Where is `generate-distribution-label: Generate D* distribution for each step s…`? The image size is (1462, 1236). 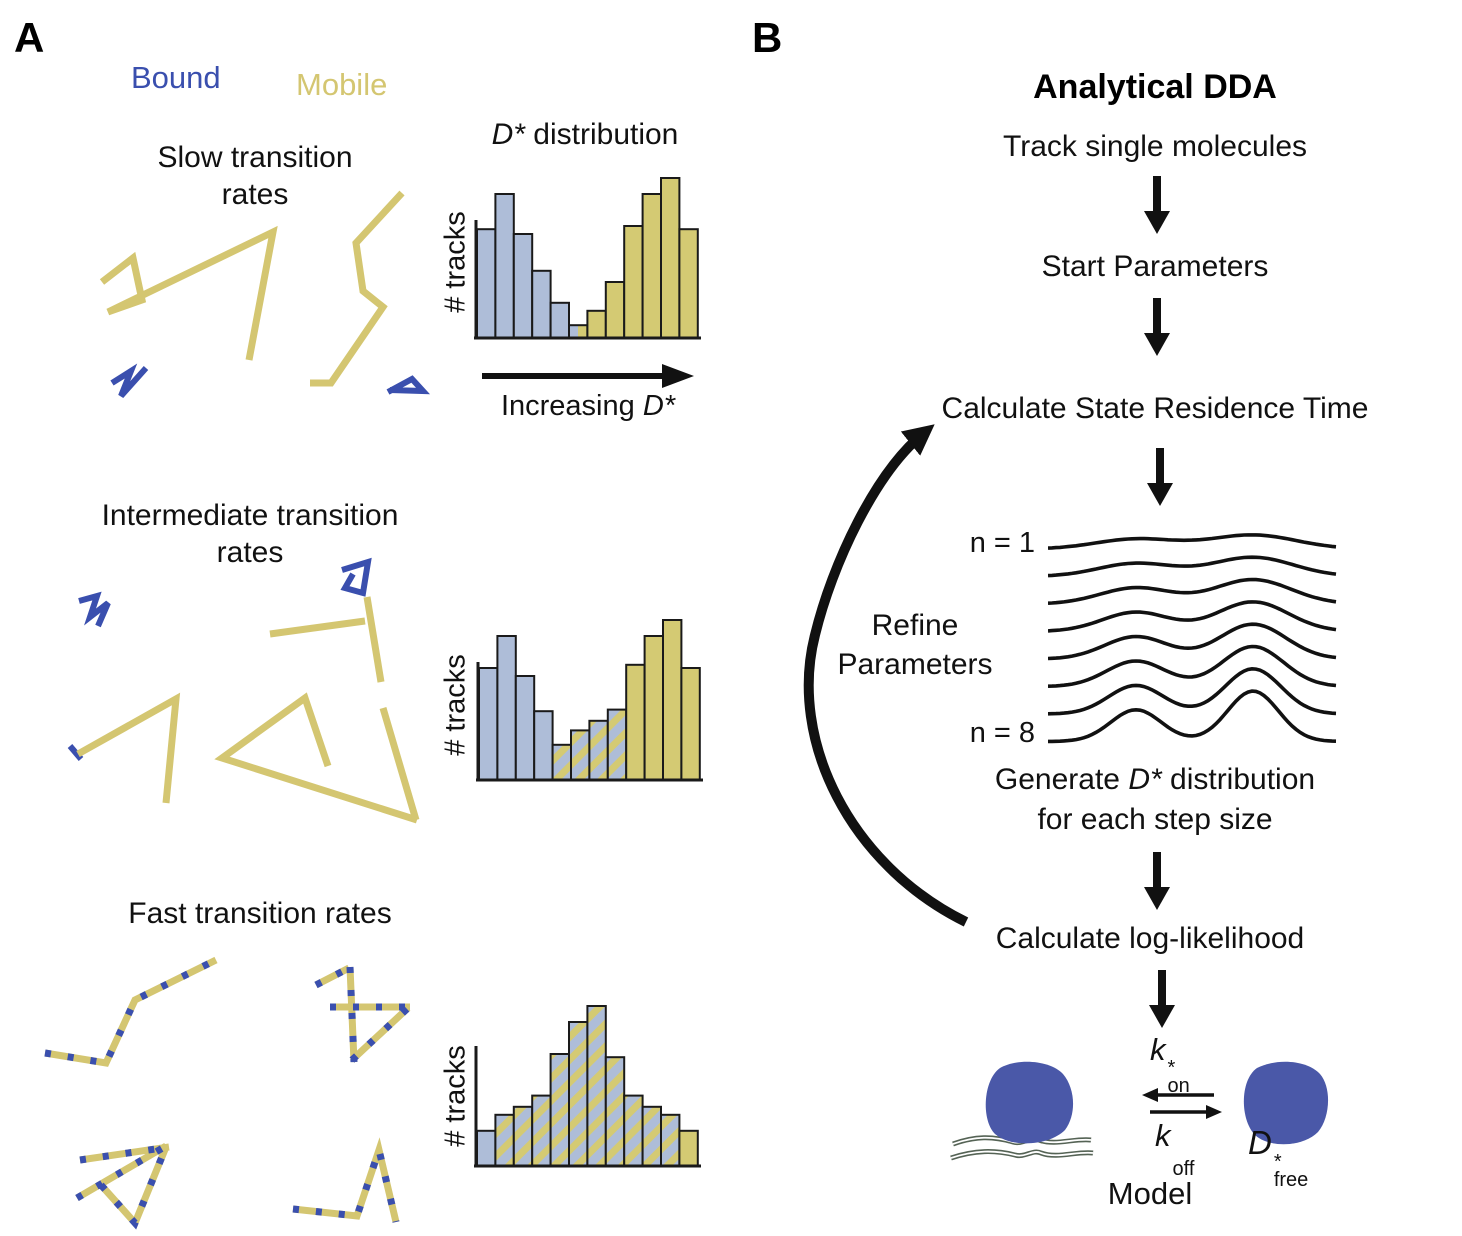 generate-distribution-label: Generate D* distribution for each step s… is located at coordinates (1155, 800).